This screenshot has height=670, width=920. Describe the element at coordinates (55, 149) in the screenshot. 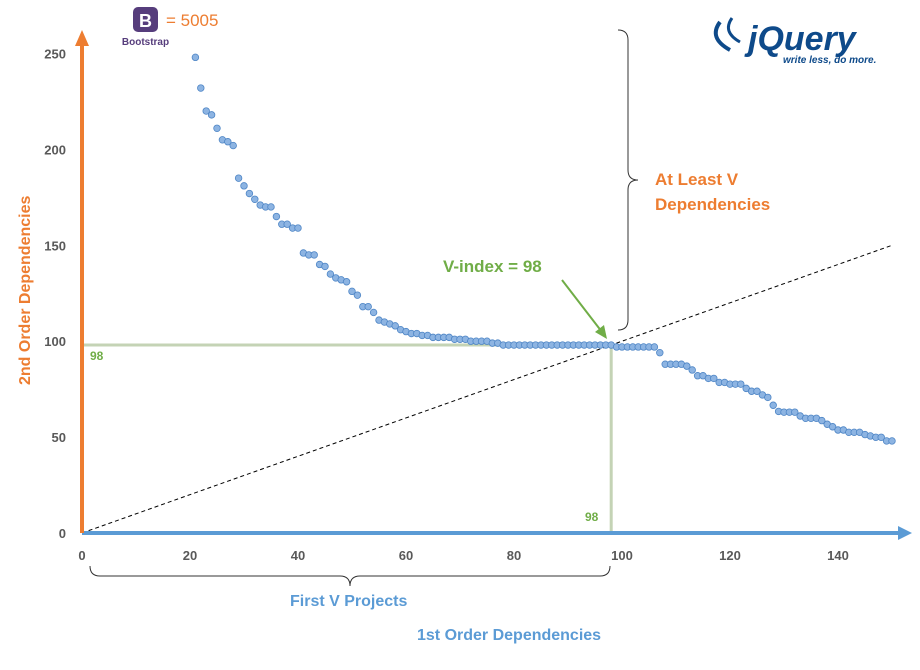

I see `y-tick-label: 200` at that location.